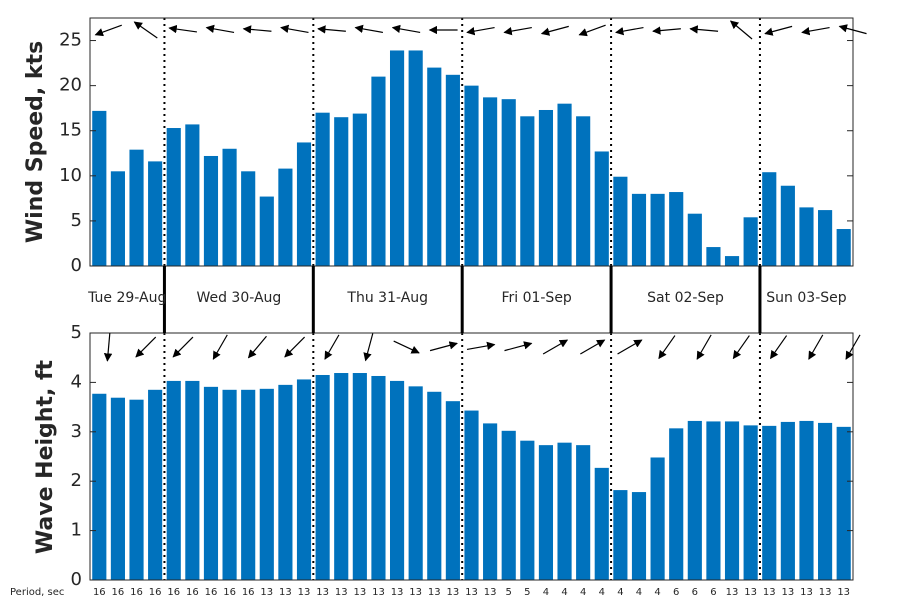 This screenshot has width=900, height=600. I want to click on y-tick-label: 10, so click(70, 175).